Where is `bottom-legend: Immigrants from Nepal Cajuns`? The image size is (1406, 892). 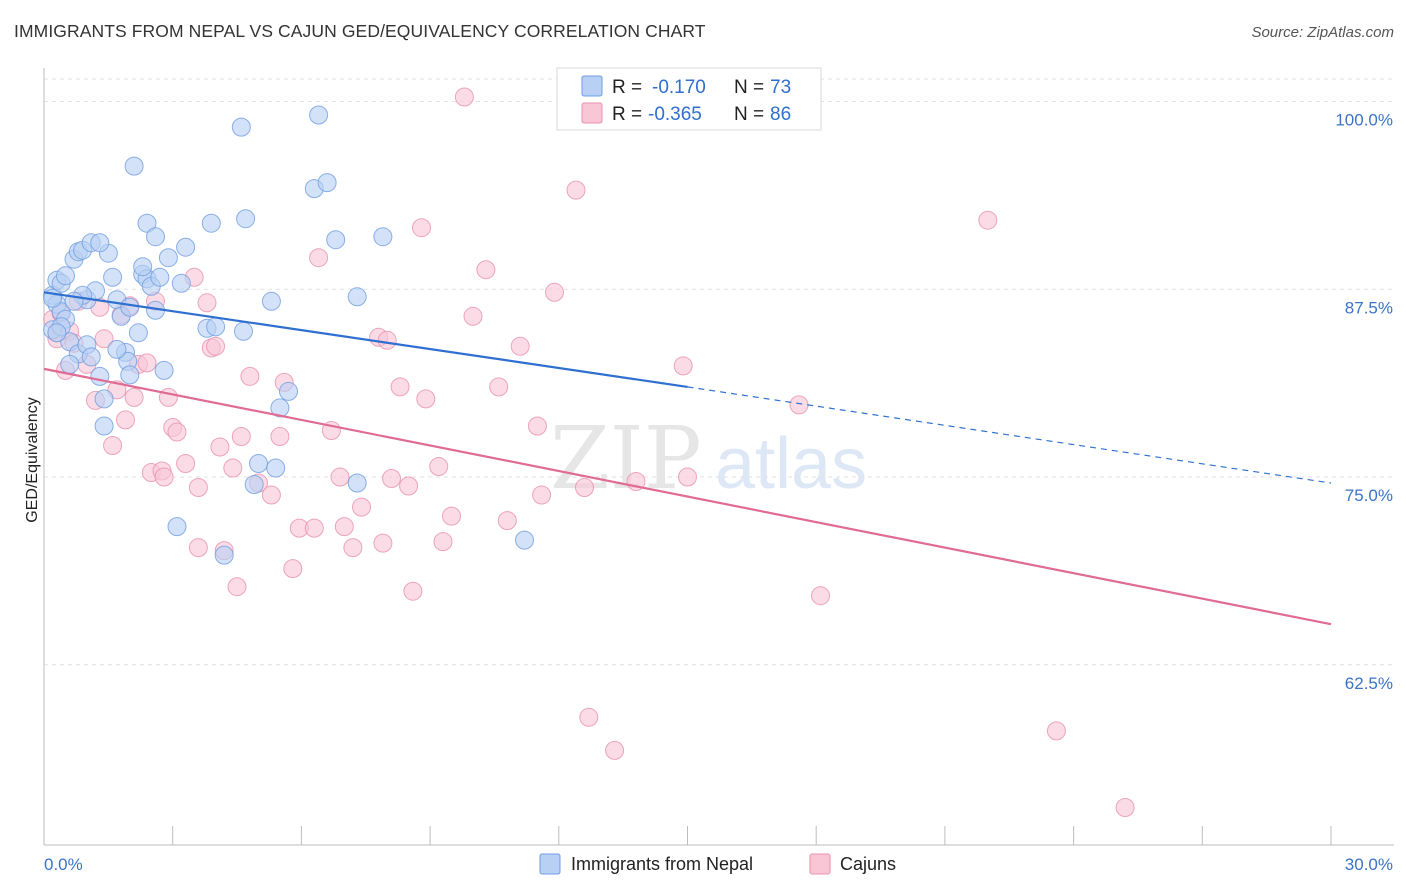
bottom-legend: Immigrants from Nepal Cajuns is located at coordinates (717, 864).